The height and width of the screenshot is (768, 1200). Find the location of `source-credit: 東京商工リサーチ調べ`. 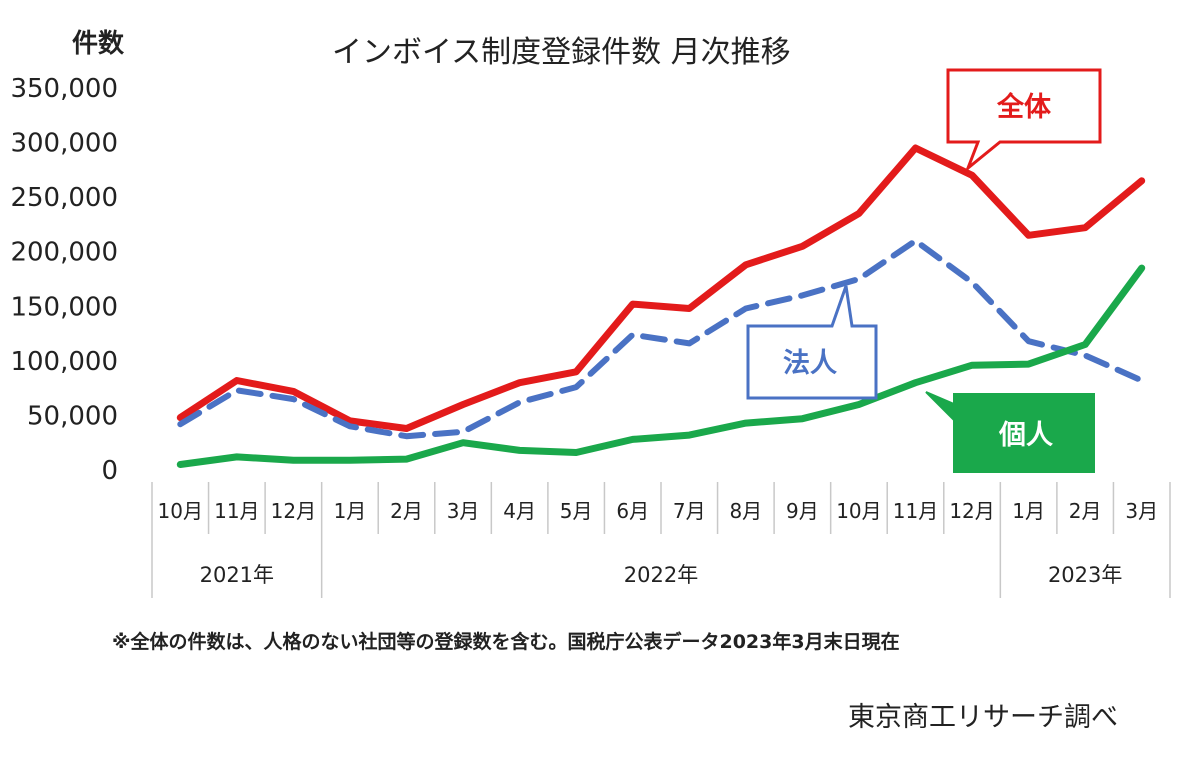

source-credit: 東京商工リサーチ調べ is located at coordinates (983, 717).